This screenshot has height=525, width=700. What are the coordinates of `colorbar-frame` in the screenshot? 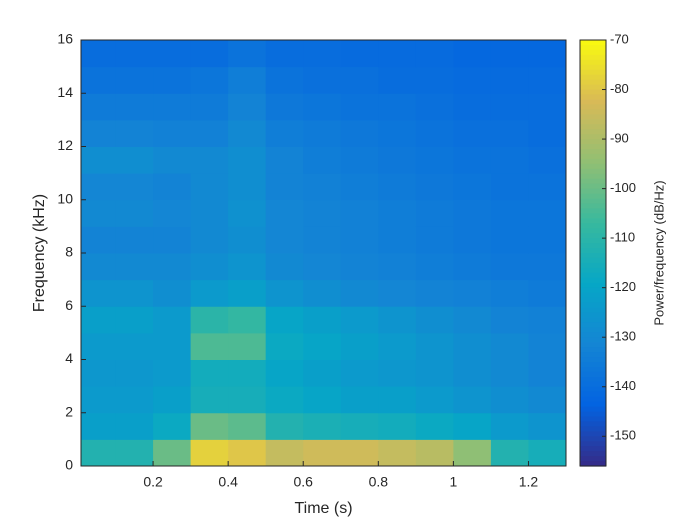 It's located at (593, 253).